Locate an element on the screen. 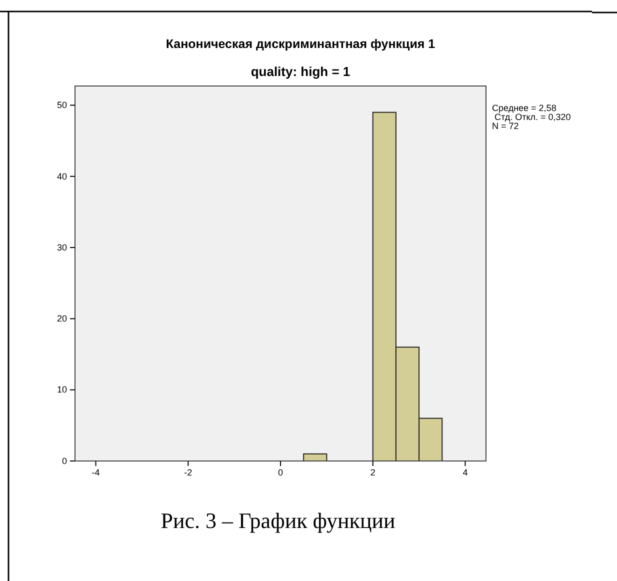 This screenshot has width=617, height=581. text: Рис. 3 – График функции is located at coordinates (278, 520).